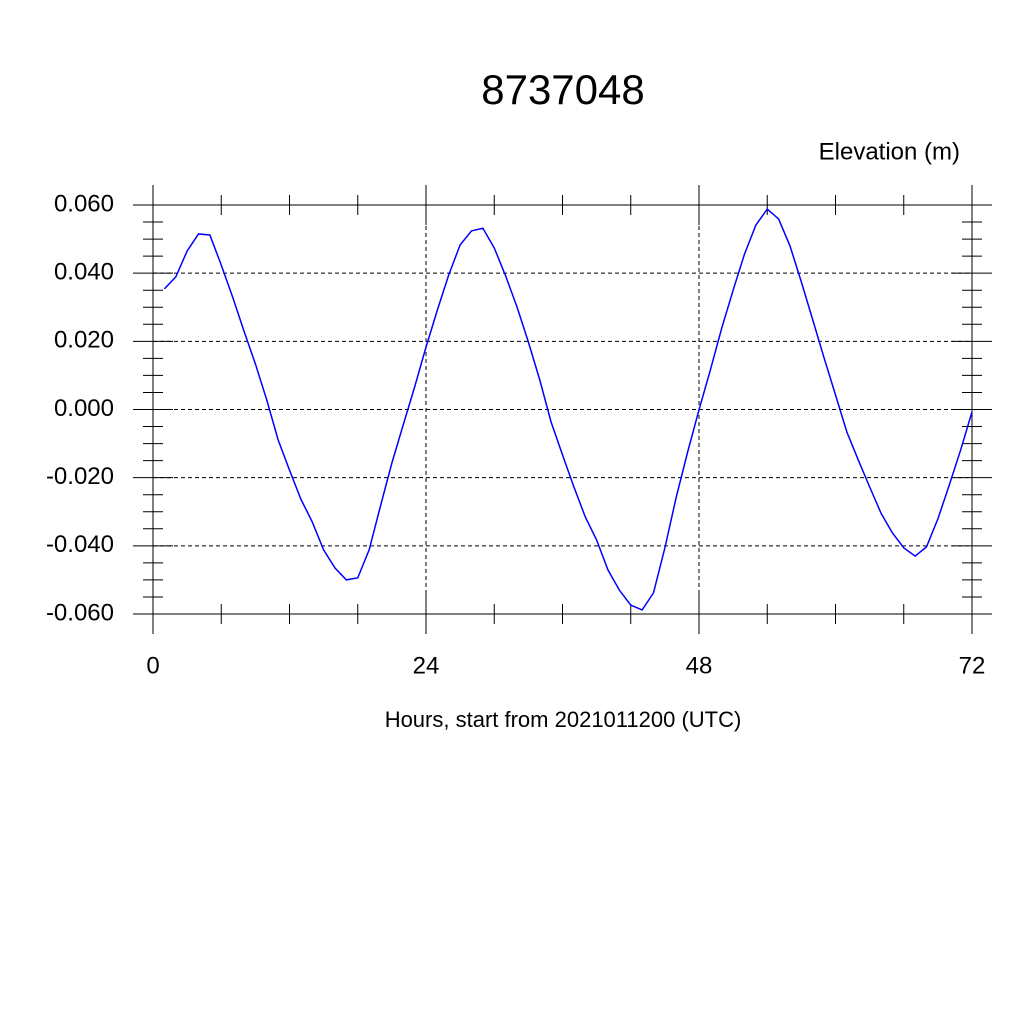 The image size is (1024, 1029). Describe the element at coordinates (84, 340) in the screenshot. I see `y-tick-label: 0.020` at that location.